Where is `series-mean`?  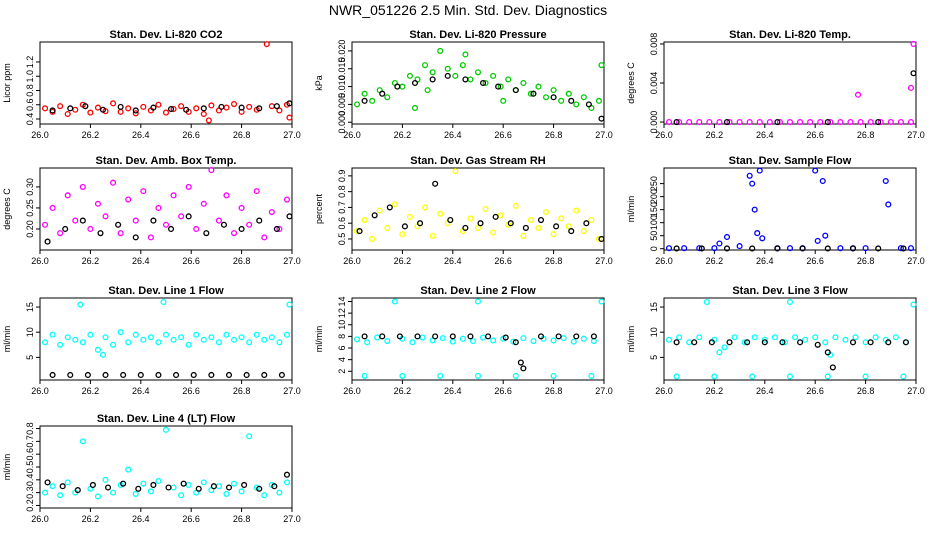 series-mean is located at coordinates (483, 97).